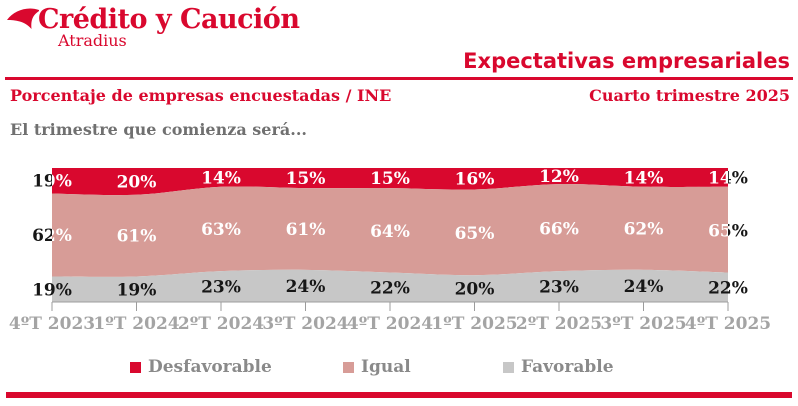 The image size is (798, 406). I want to click on page-title: Expectativas empresariales, so click(626, 61).